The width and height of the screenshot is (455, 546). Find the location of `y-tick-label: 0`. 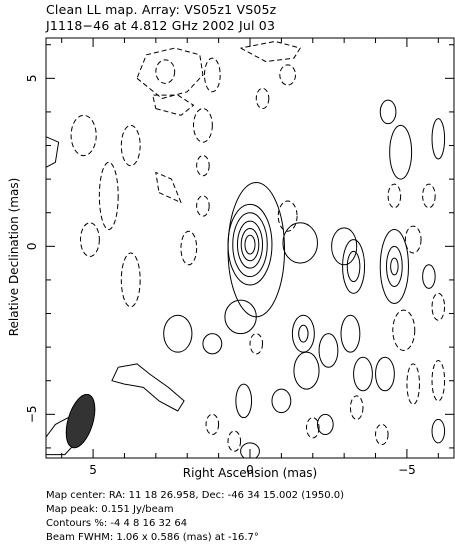

y-tick-label: 0 is located at coordinates (32, 246).